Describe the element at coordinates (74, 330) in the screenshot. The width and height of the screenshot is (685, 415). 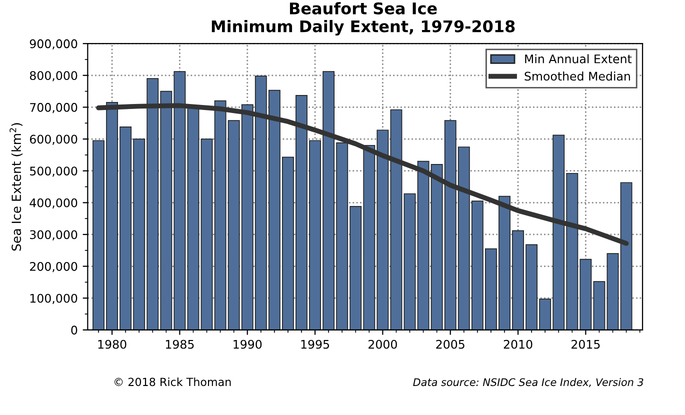
I see `y-tick-label: 0` at that location.